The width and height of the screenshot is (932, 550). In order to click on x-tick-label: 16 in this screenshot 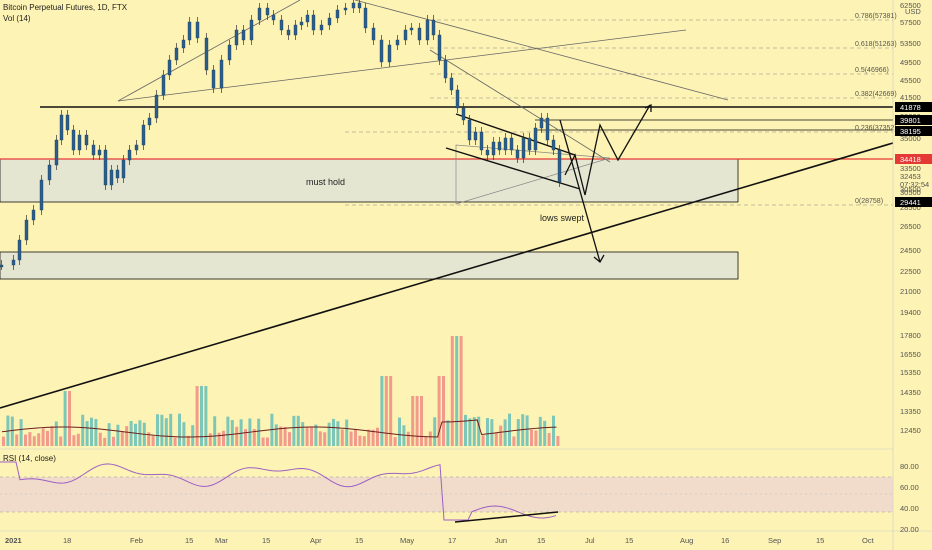, I will do `click(725, 540)`.